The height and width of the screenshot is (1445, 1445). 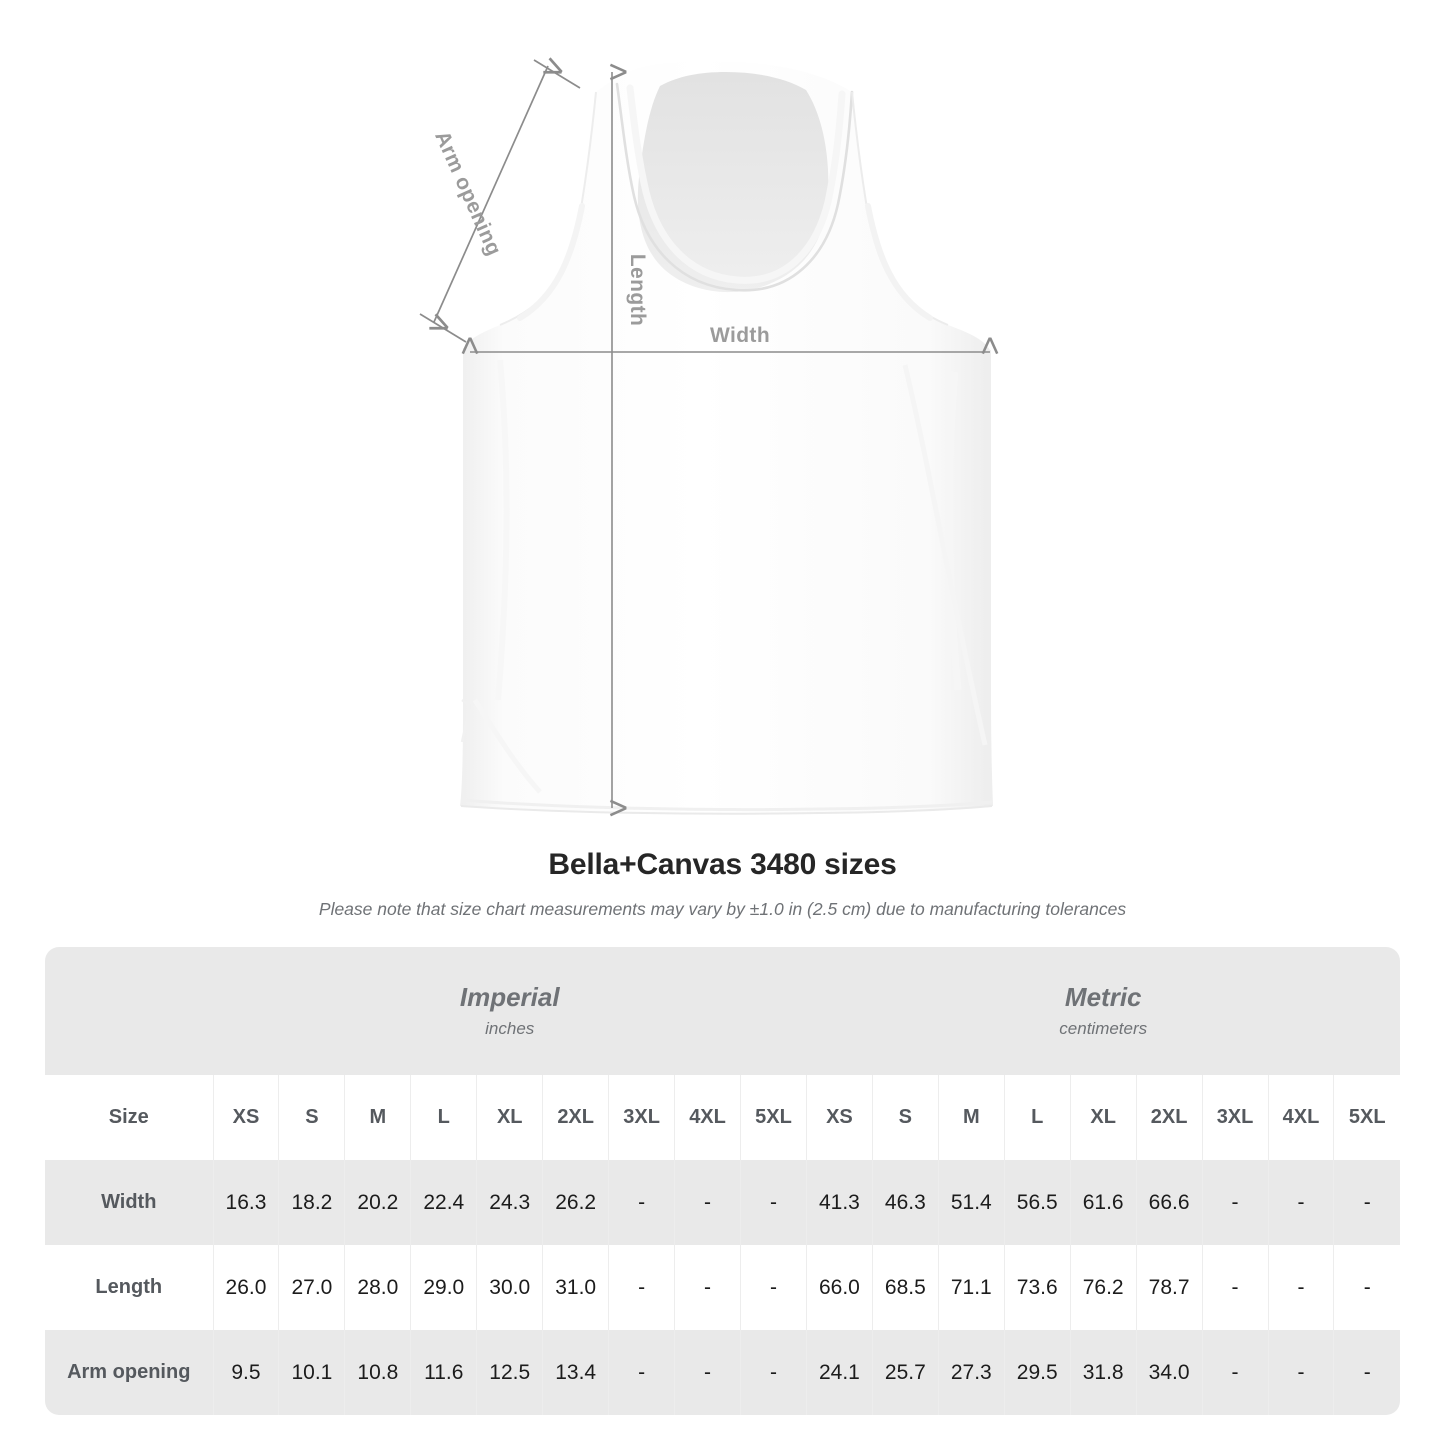 What do you see at coordinates (1234, 1287) in the screenshot?
I see `cell-length-3xl-cm: -` at bounding box center [1234, 1287].